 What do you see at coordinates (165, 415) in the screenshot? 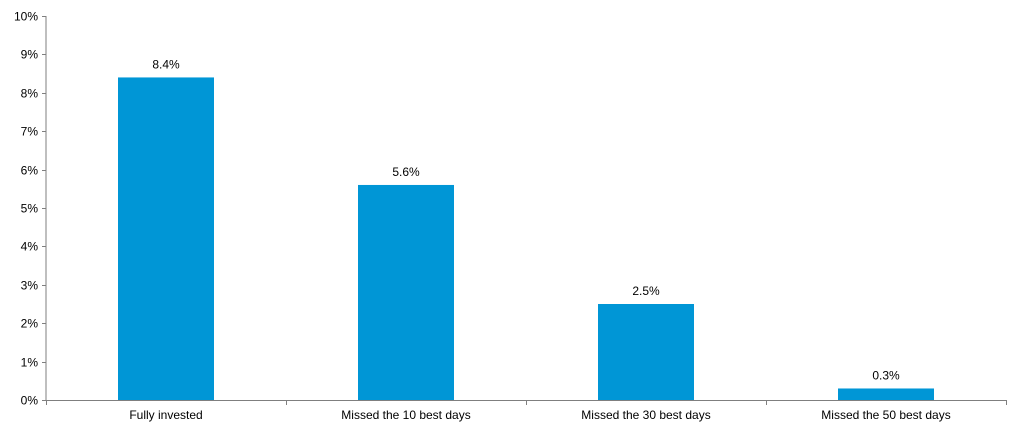
I see `x-category-label: Fully invested` at bounding box center [165, 415].